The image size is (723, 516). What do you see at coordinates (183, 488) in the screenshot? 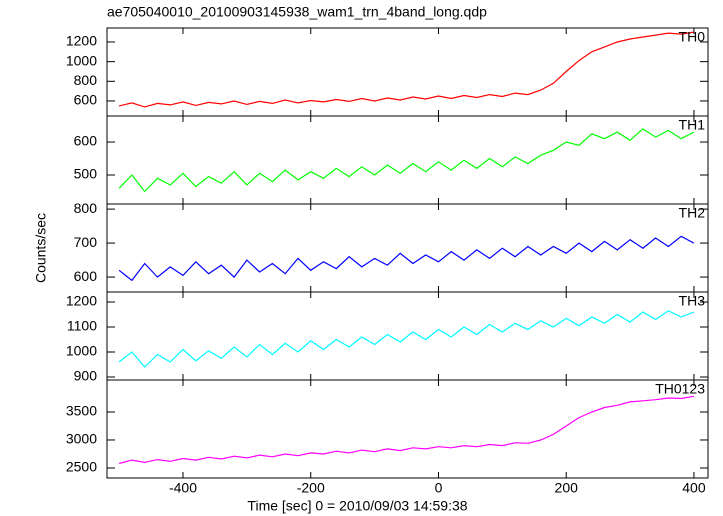
I see `x-tick-label: -400` at bounding box center [183, 488].